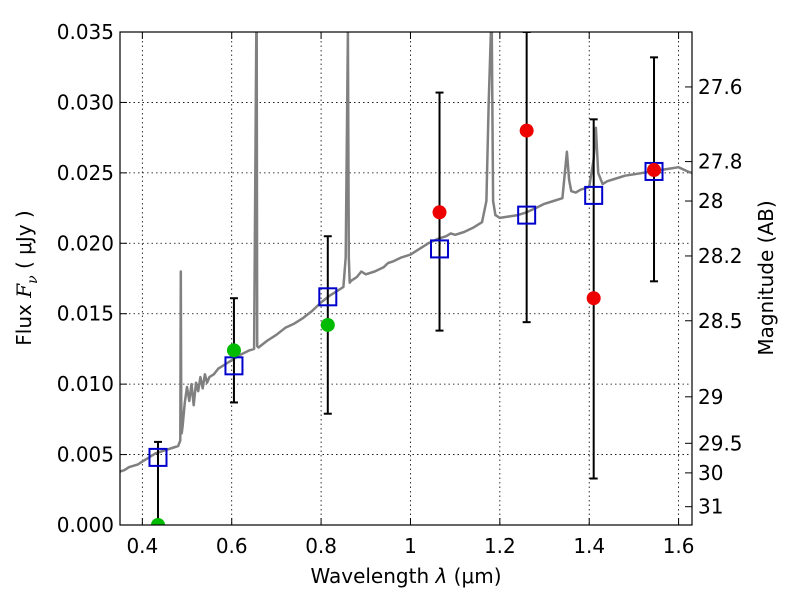 The image size is (800, 600). Describe the element at coordinates (720, 297) in the screenshot. I see `y2-tick-labels: 27.6 27.8 28 28.2 28.5 29 29.5 30 31` at that location.